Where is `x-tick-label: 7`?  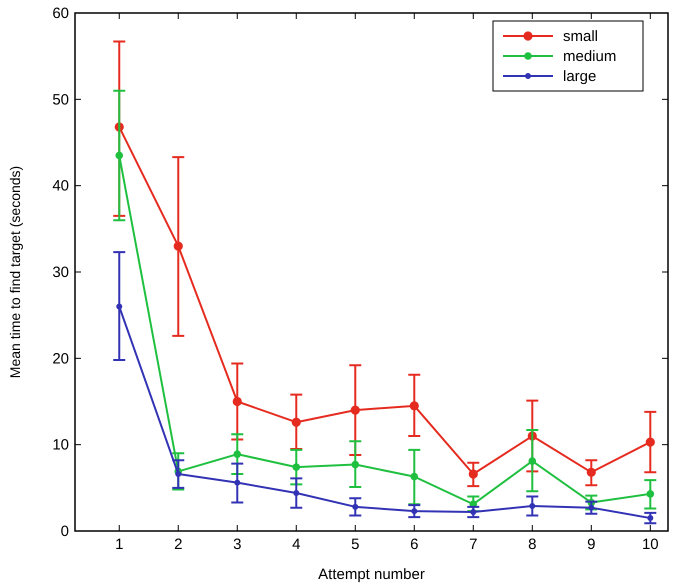 x-tick-label: 7 is located at coordinates (473, 544).